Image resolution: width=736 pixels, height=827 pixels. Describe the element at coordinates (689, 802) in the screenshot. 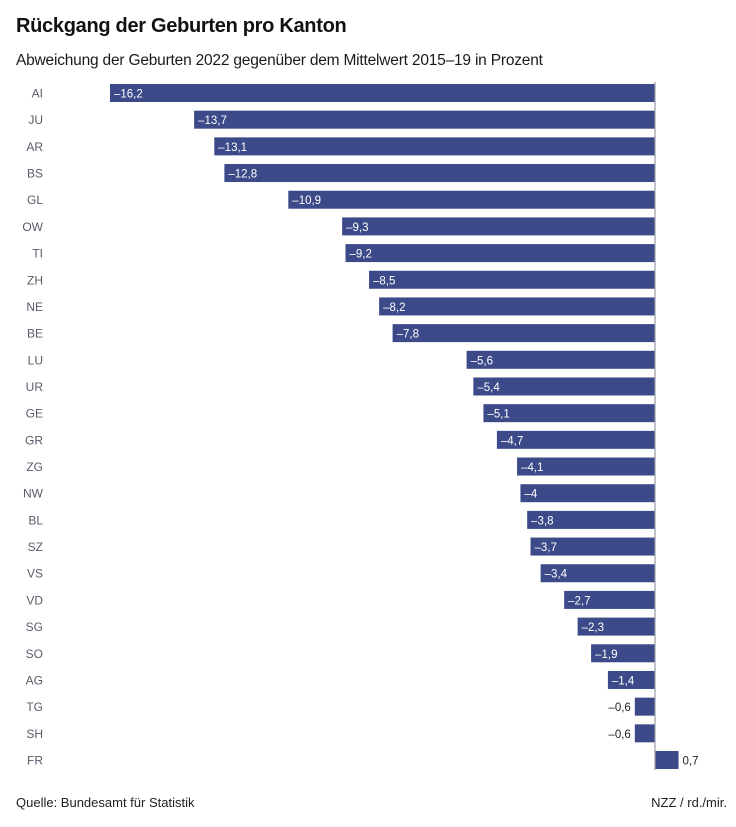

I see `credit-note: NZZ / rd./mir.` at that location.